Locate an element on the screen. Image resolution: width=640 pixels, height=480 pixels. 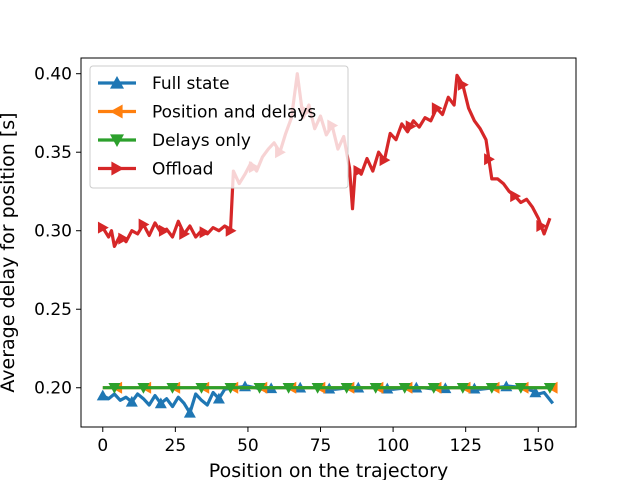
y-axis-label: Average delay for position [s] is located at coordinates (9, 252).